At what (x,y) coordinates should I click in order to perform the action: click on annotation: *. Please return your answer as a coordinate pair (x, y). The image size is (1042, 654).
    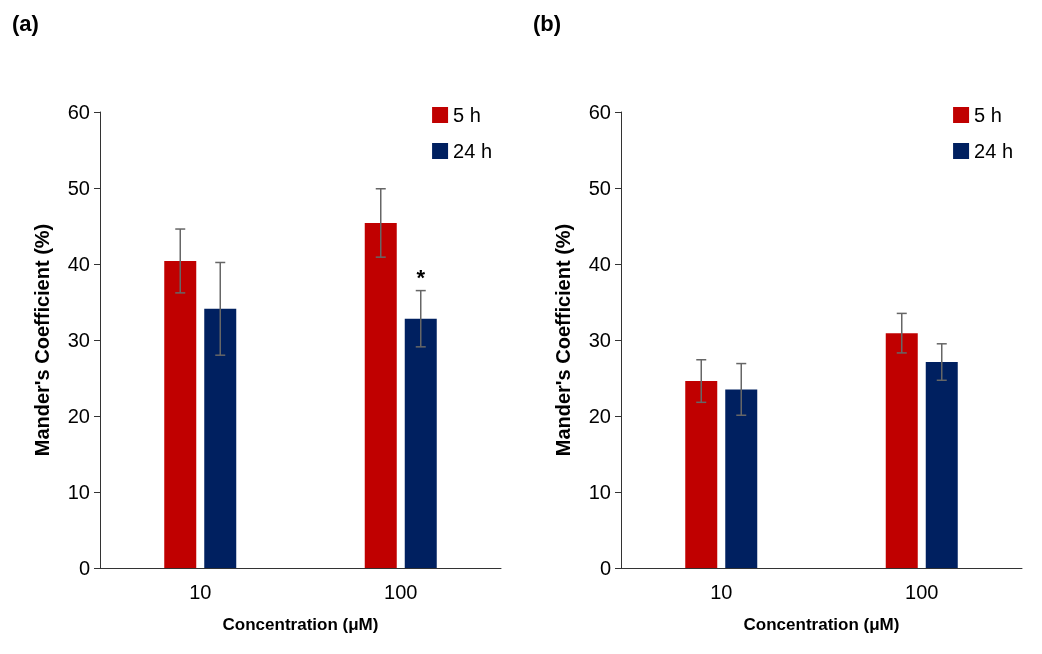
    Looking at the image, I should click on (421, 278).